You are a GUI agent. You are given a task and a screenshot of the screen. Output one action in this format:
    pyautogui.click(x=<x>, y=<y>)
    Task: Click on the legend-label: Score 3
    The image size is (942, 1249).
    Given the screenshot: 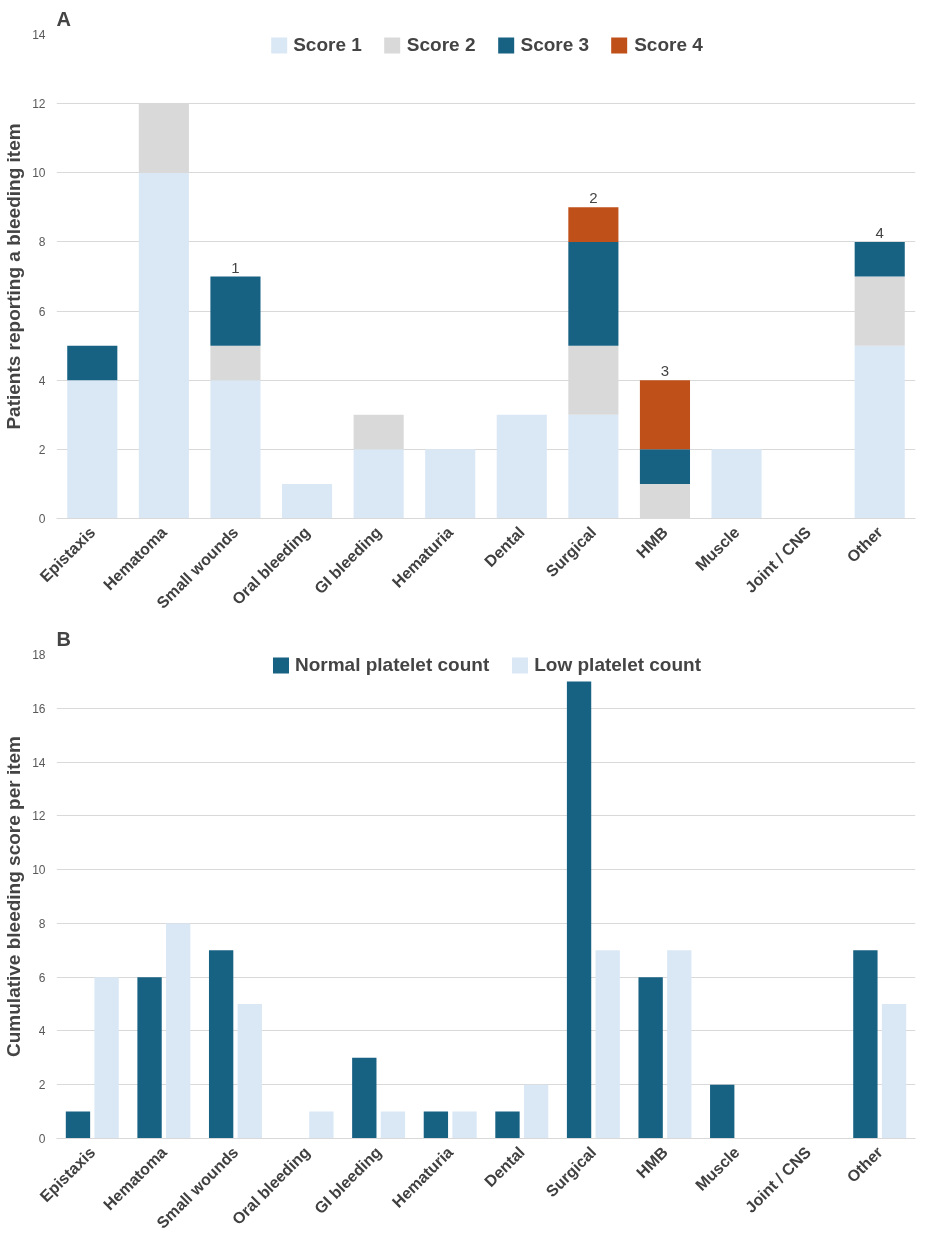 What is the action you would take?
    pyautogui.click(x=555, y=45)
    